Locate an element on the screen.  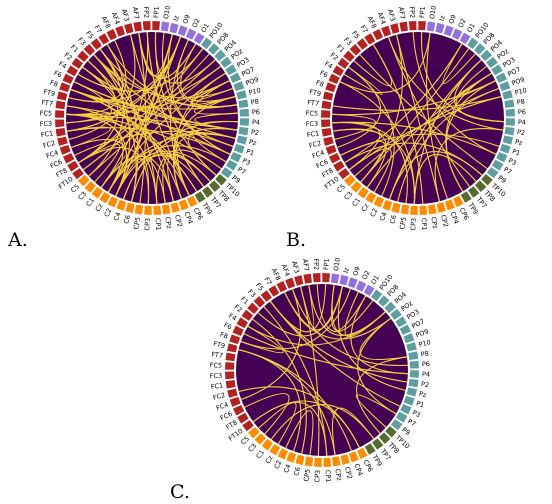
node-label: CP1 is located at coordinates (158, 224).